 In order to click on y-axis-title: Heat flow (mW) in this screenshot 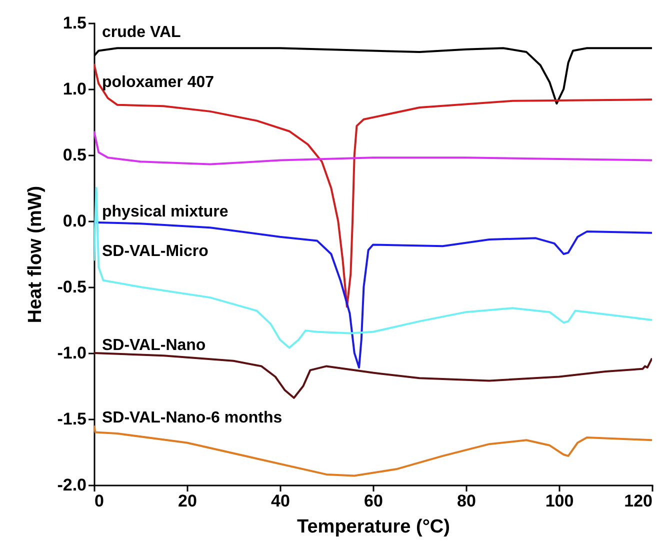, I will do `click(35, 255)`.